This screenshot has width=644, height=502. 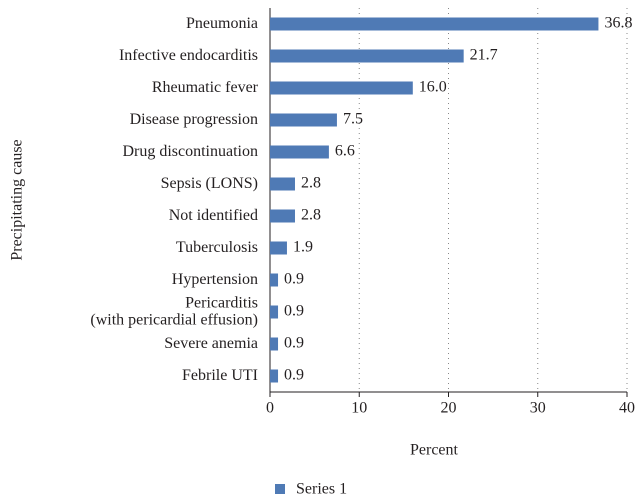 I want to click on y-tick-label-line: Infective endocarditis, so click(x=188, y=55).